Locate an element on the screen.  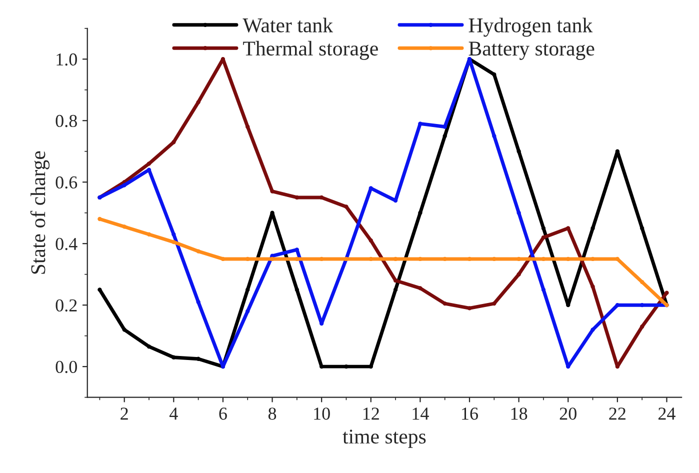
x-tick-label: 24 is located at coordinates (667, 414).